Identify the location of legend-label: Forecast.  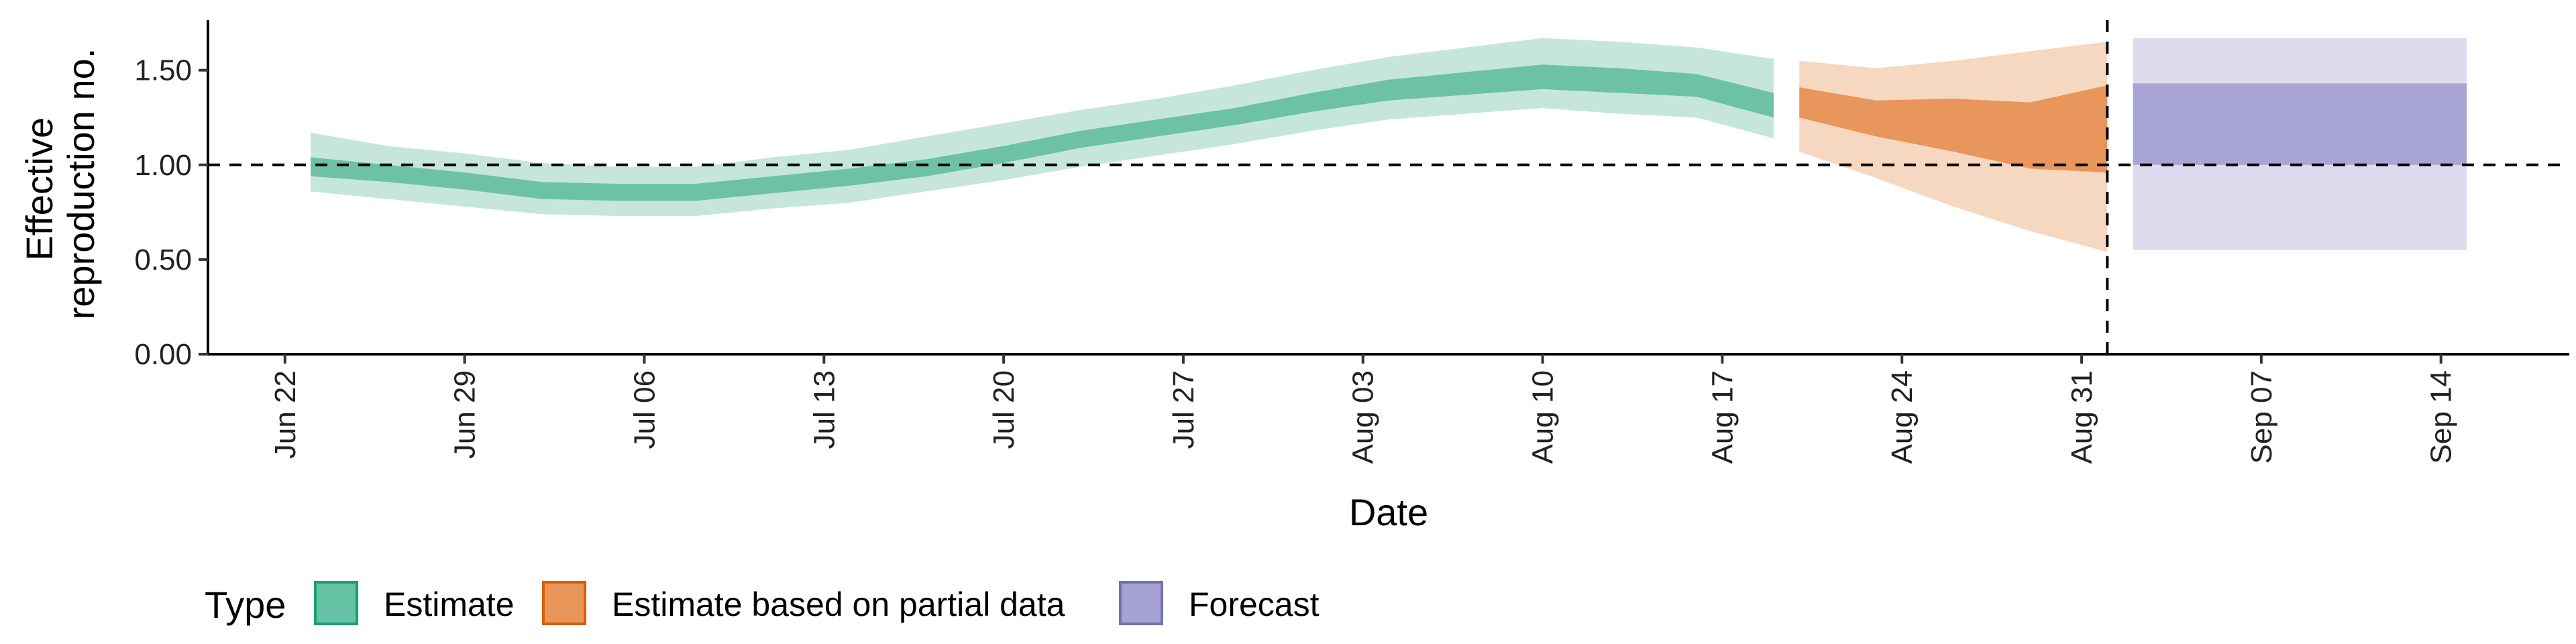
(1254, 604).